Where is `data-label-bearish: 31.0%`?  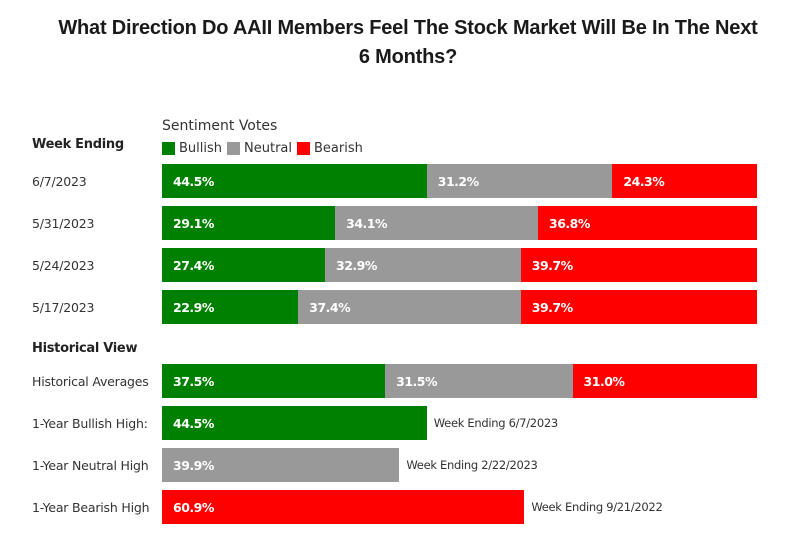 data-label-bearish: 31.0% is located at coordinates (604, 381).